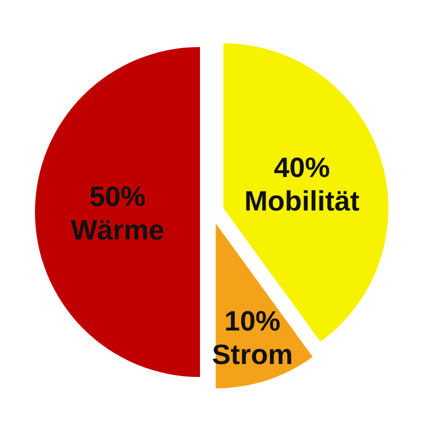 The width and height of the screenshot is (433, 421). I want to click on slice-label: Mobilität, so click(302, 200).